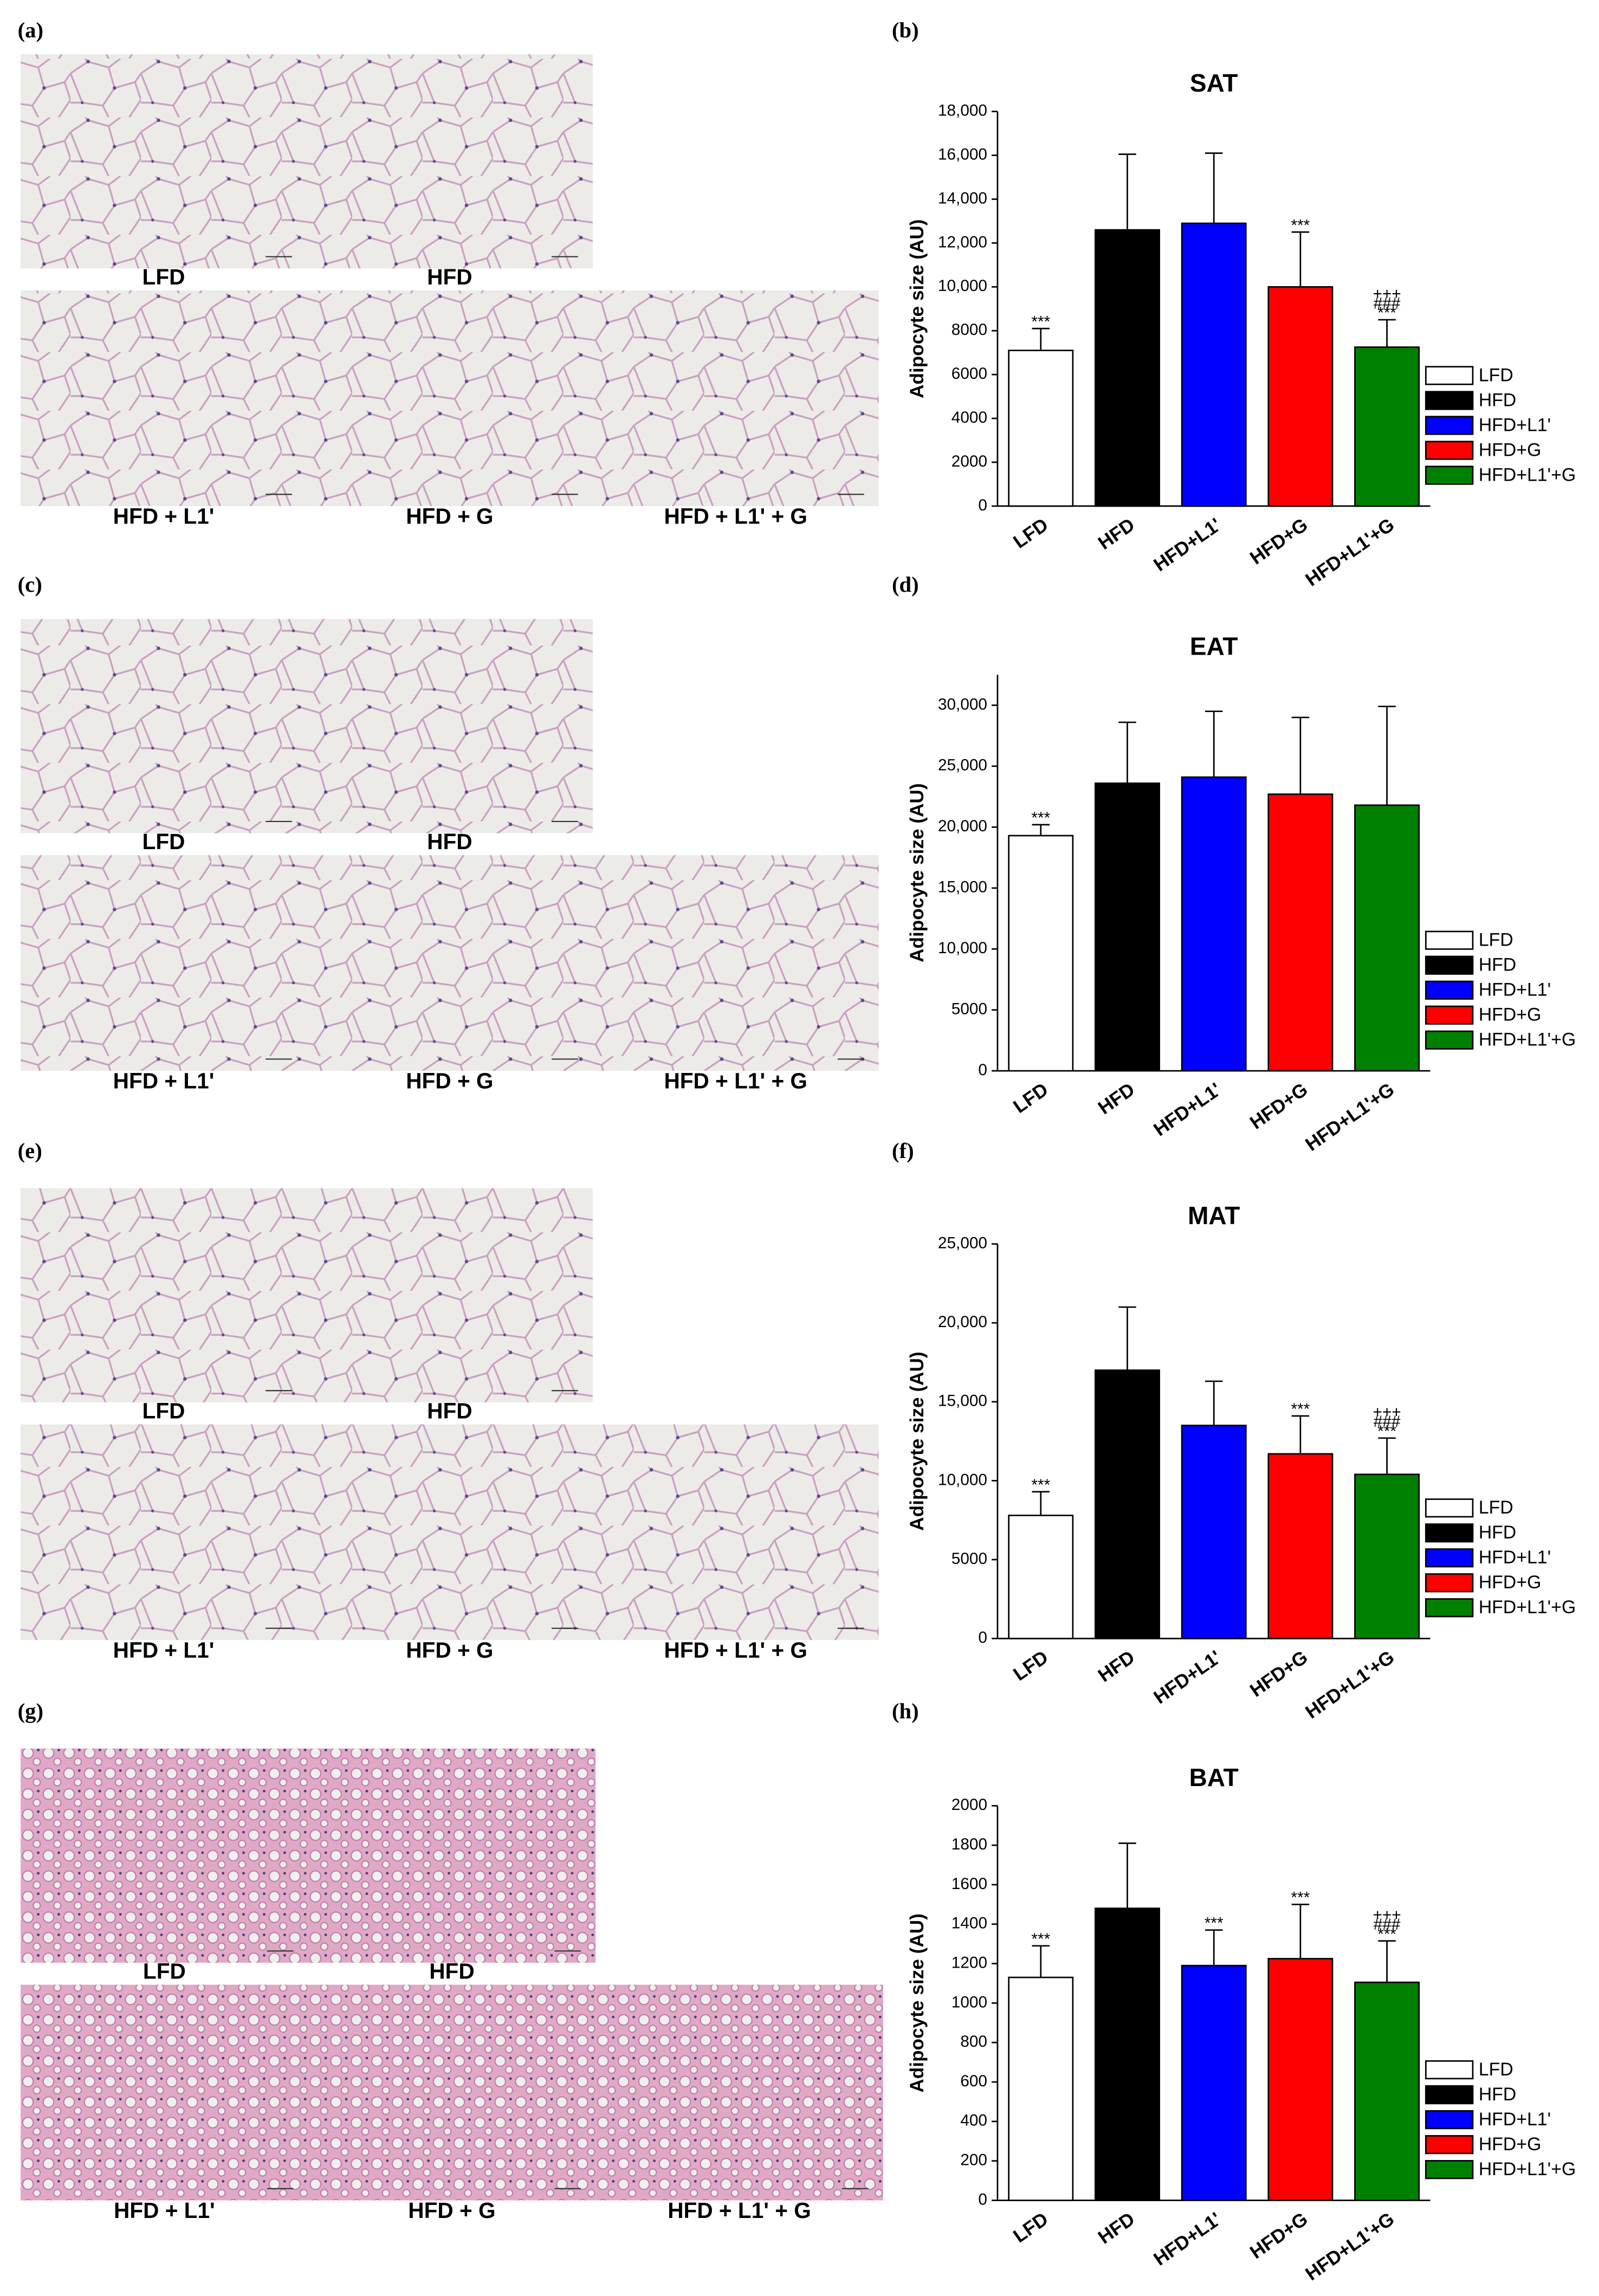  Describe the element at coordinates (449, 841) in the screenshot. I see `image-caption: HFD` at that location.